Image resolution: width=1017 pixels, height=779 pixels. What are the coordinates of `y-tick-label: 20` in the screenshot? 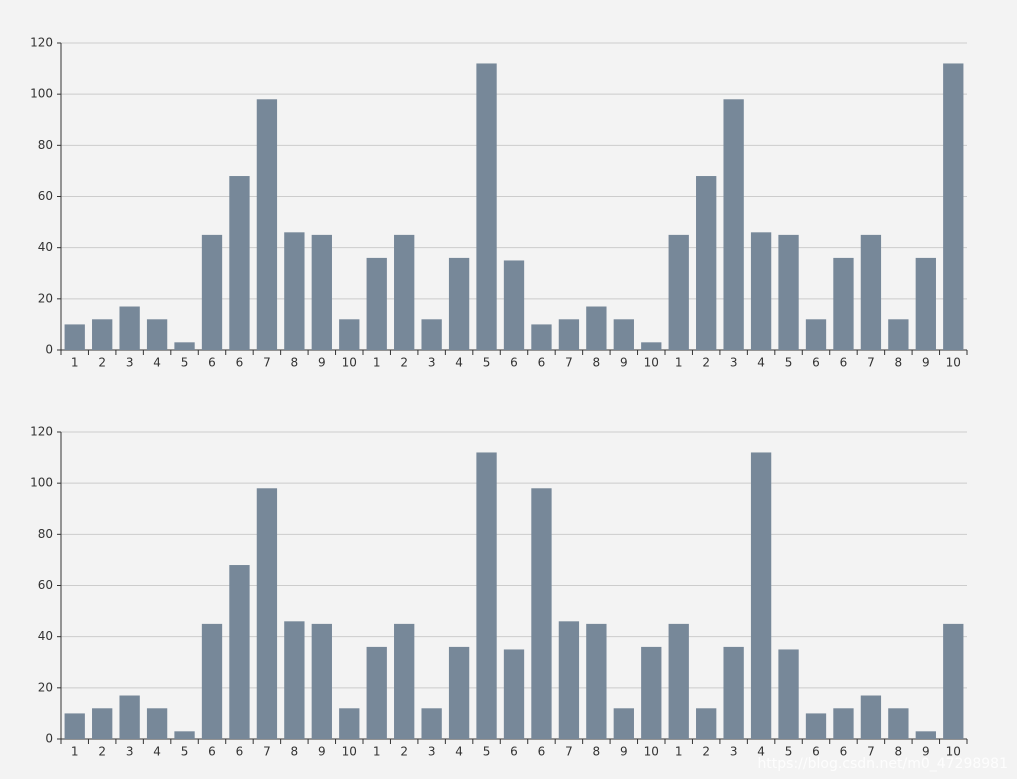 It's located at (45, 687).